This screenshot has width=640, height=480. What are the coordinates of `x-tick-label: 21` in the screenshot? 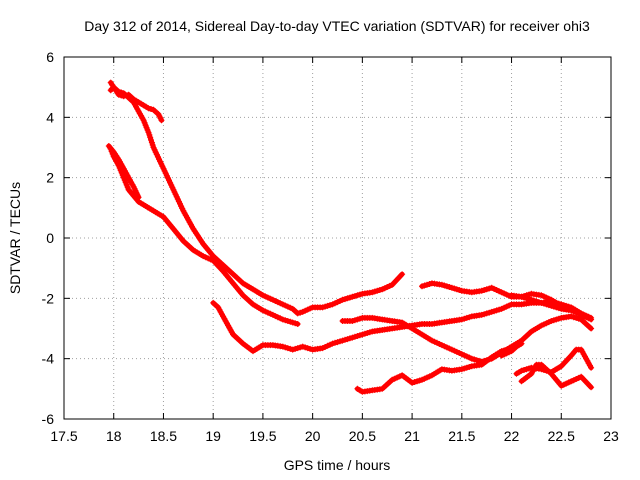 It's located at (412, 436).